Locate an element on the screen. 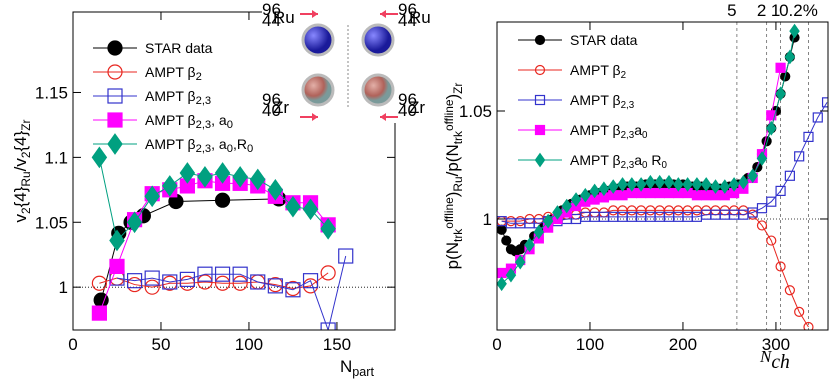  label-part: v is located at coordinates (20, 218).